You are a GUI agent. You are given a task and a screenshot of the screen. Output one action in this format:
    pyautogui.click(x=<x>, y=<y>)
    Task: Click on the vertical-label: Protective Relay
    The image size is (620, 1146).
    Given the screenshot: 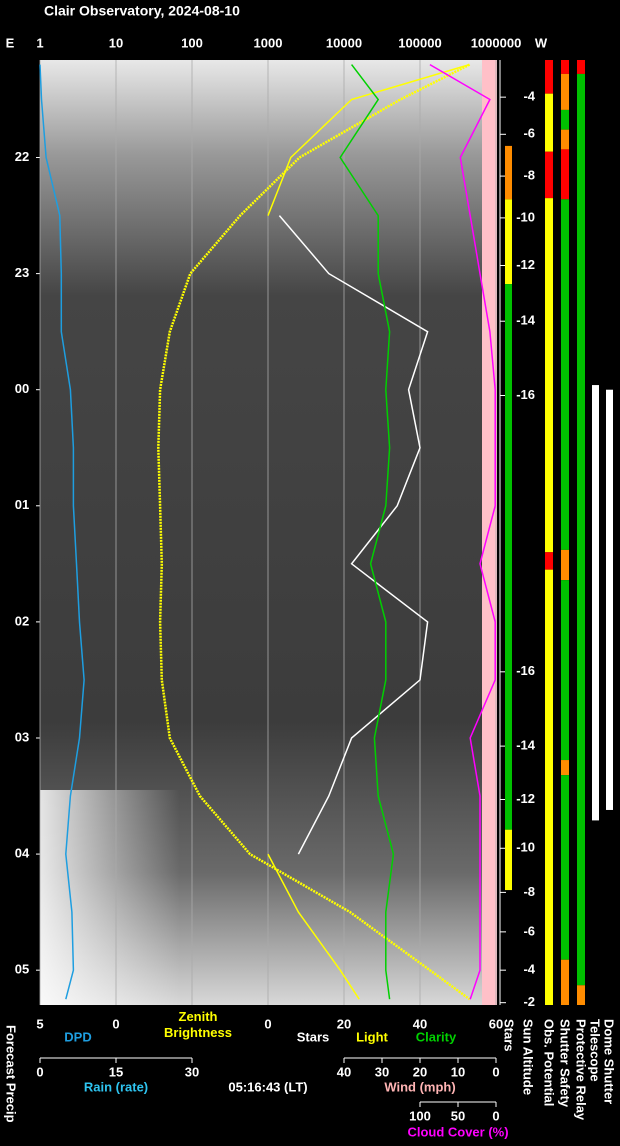 What is the action you would take?
    pyautogui.click(x=581, y=1070)
    